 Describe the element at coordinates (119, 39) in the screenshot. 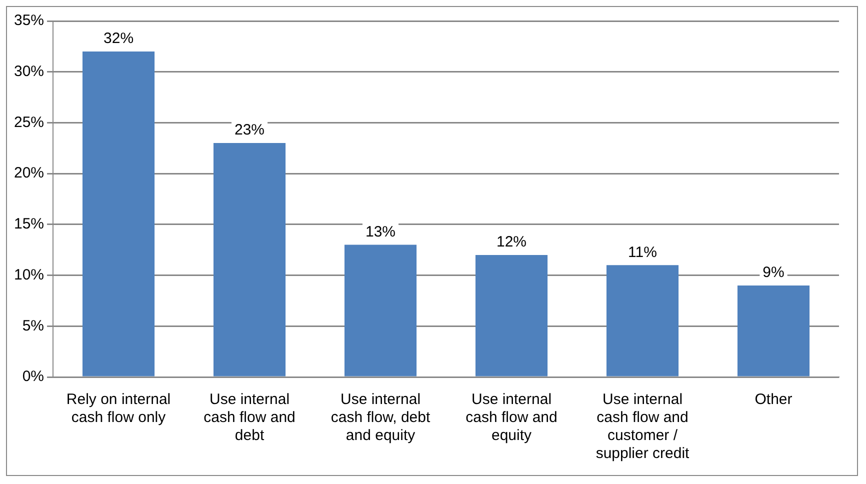

I see `data-label: 32%` at that location.